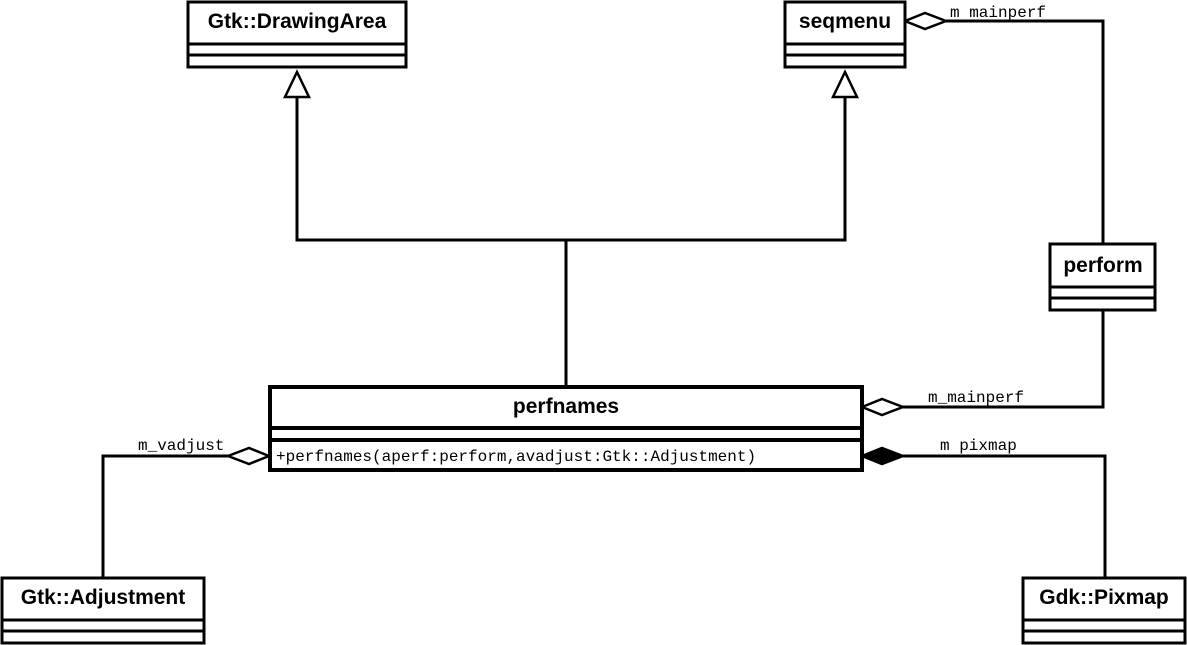 This screenshot has width=1187, height=645. What do you see at coordinates (181, 446) in the screenshot?
I see `label-perfnames-vadjust: m_vadjust` at bounding box center [181, 446].